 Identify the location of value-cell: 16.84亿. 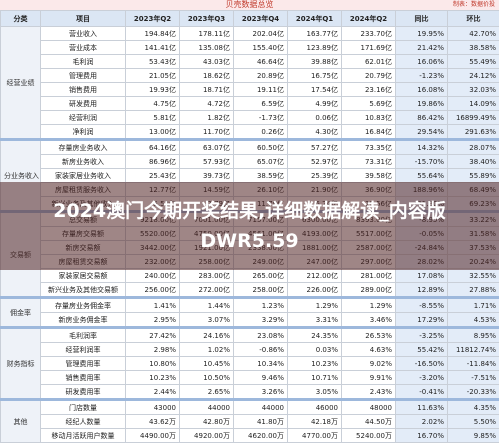
(368, 132).